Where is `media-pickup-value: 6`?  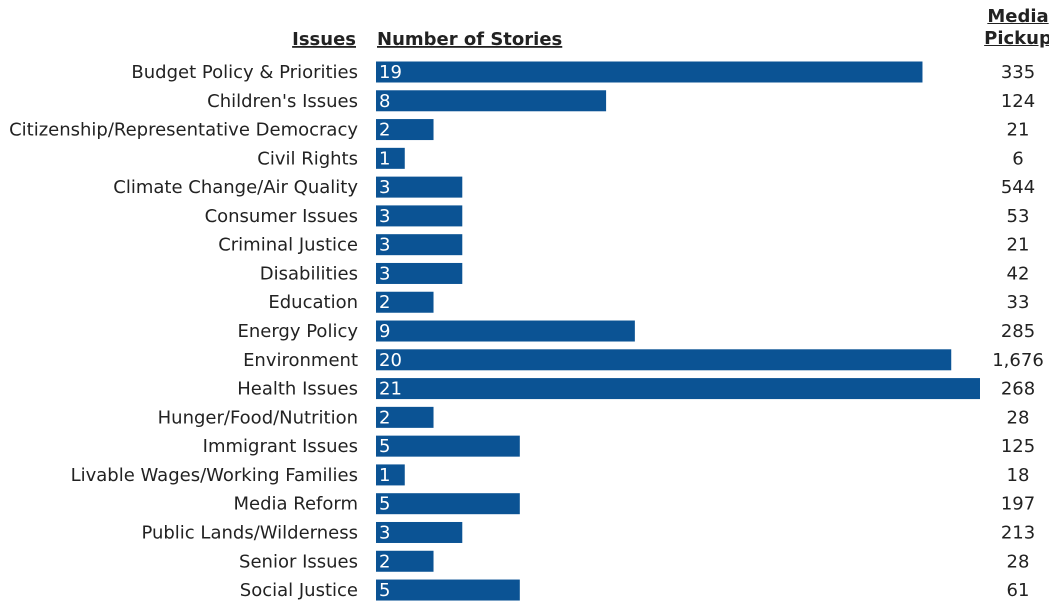
media-pickup-value: 6 is located at coordinates (1017, 158).